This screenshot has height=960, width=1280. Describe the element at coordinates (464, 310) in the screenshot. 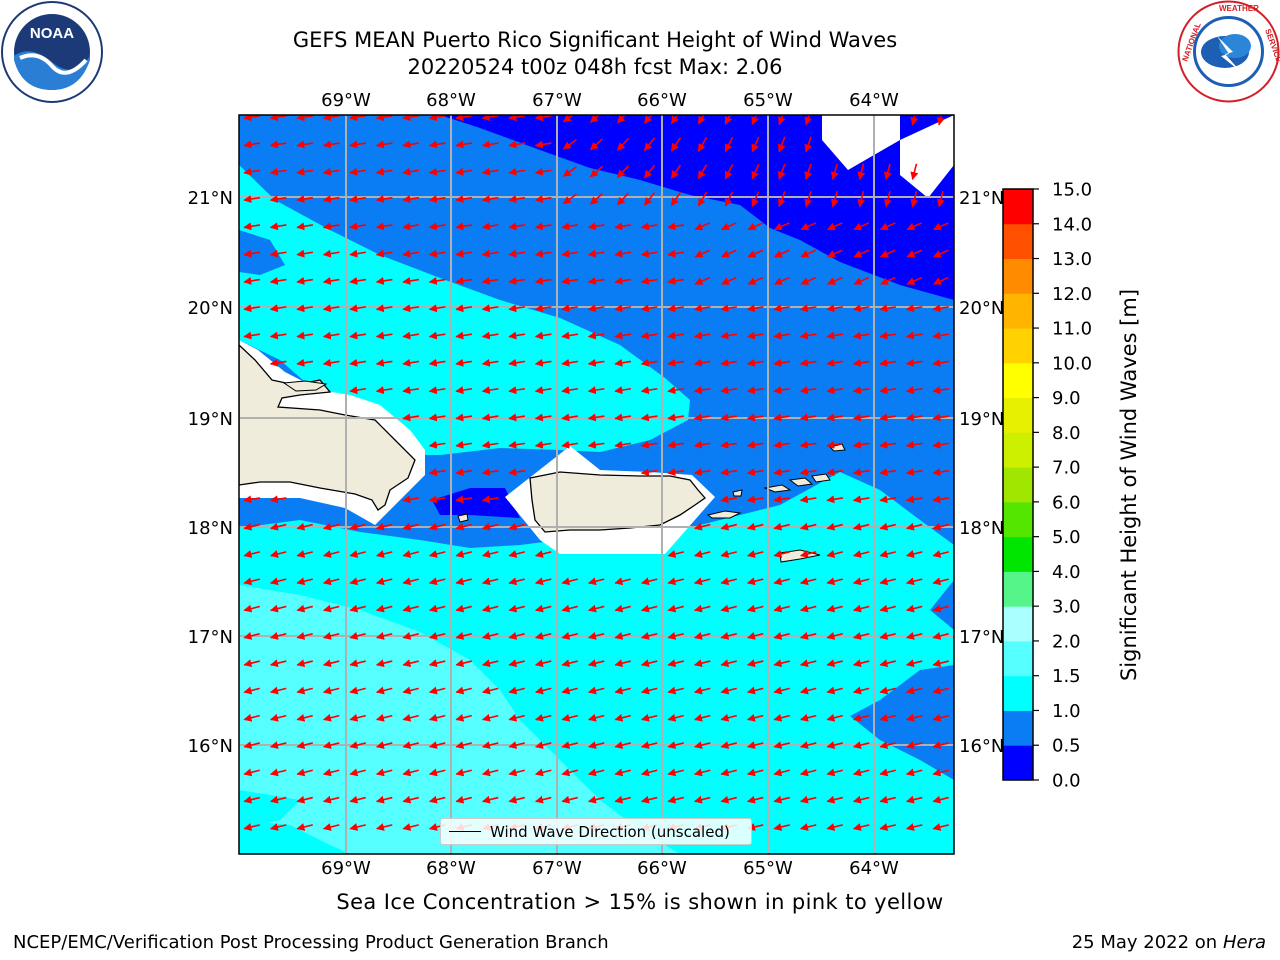

I see `wave-band-1.0-1.5-north` at that location.